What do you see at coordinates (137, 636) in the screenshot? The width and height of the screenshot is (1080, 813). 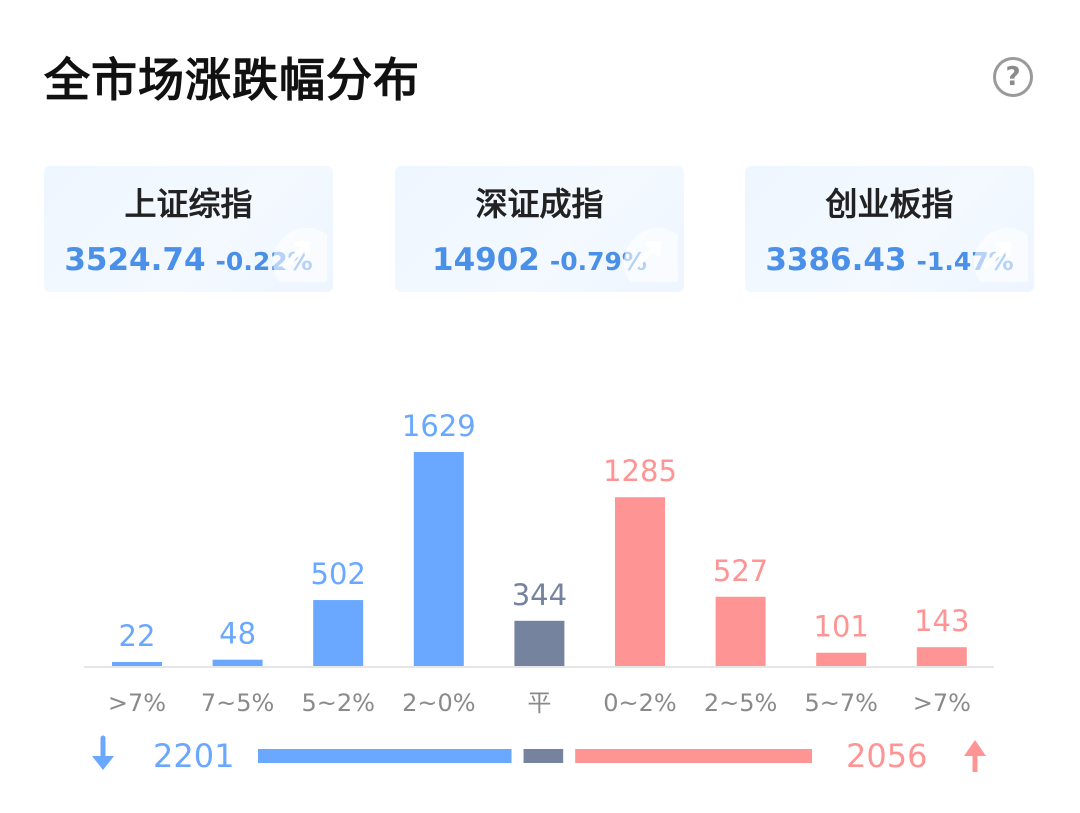 I see `bar-value-label: 22` at bounding box center [137, 636].